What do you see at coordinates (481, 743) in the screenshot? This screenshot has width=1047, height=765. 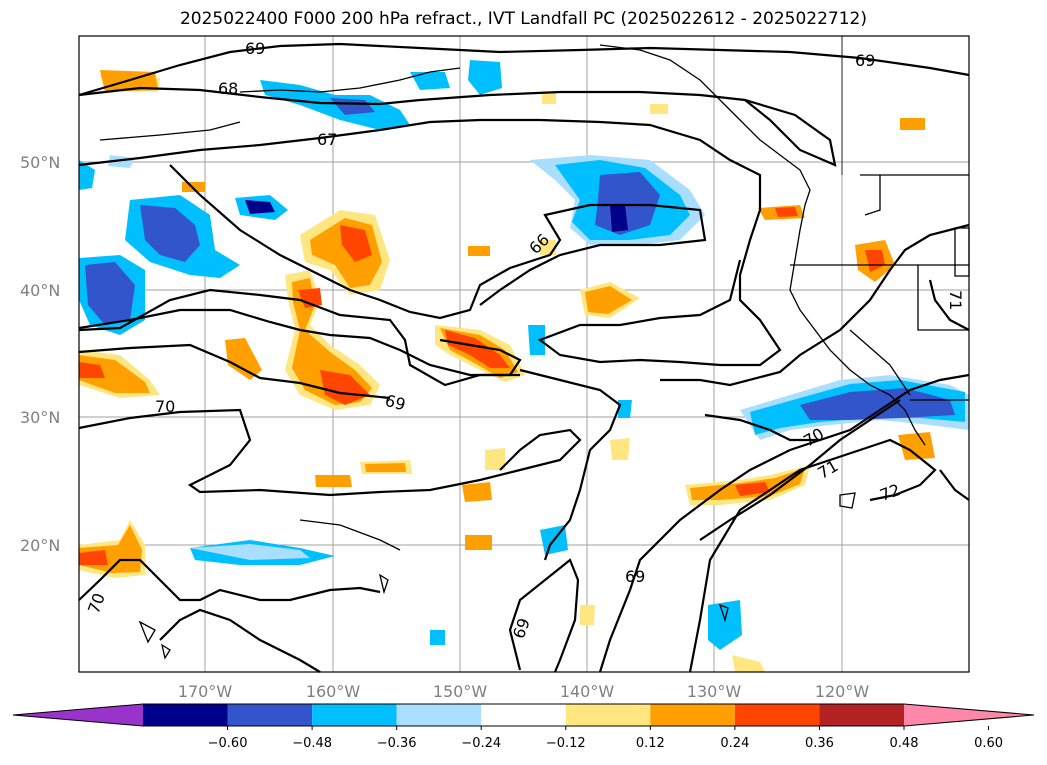 I see `colorbar-tick-label: −0.24` at bounding box center [481, 743].